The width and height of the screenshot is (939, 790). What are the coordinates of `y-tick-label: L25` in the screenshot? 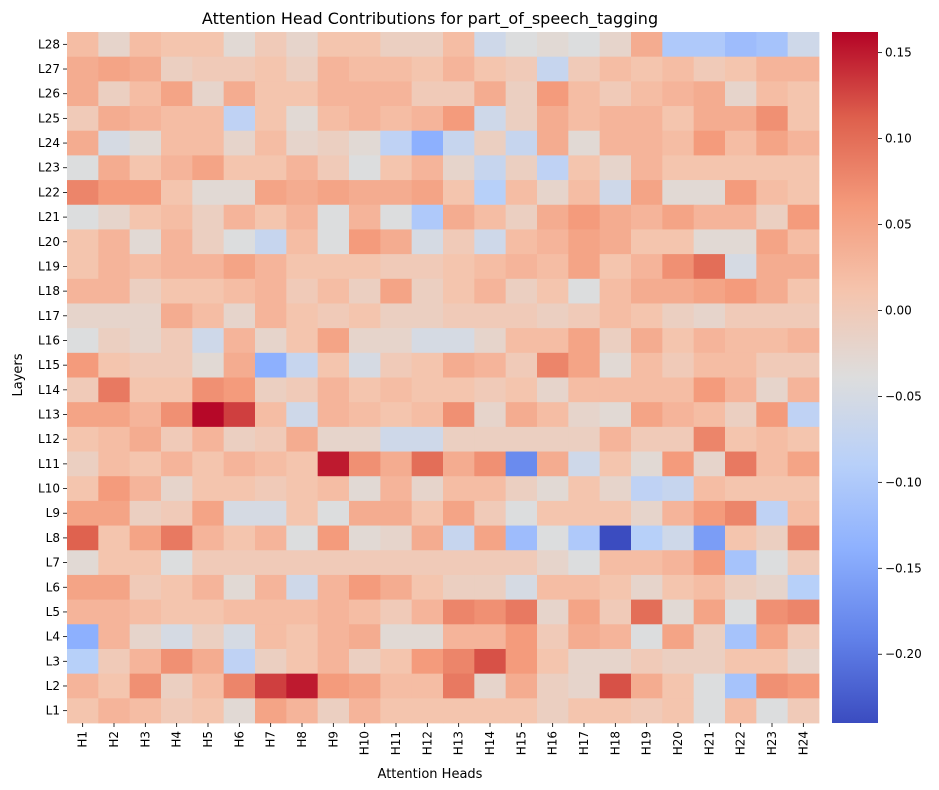 It's located at (49, 118).